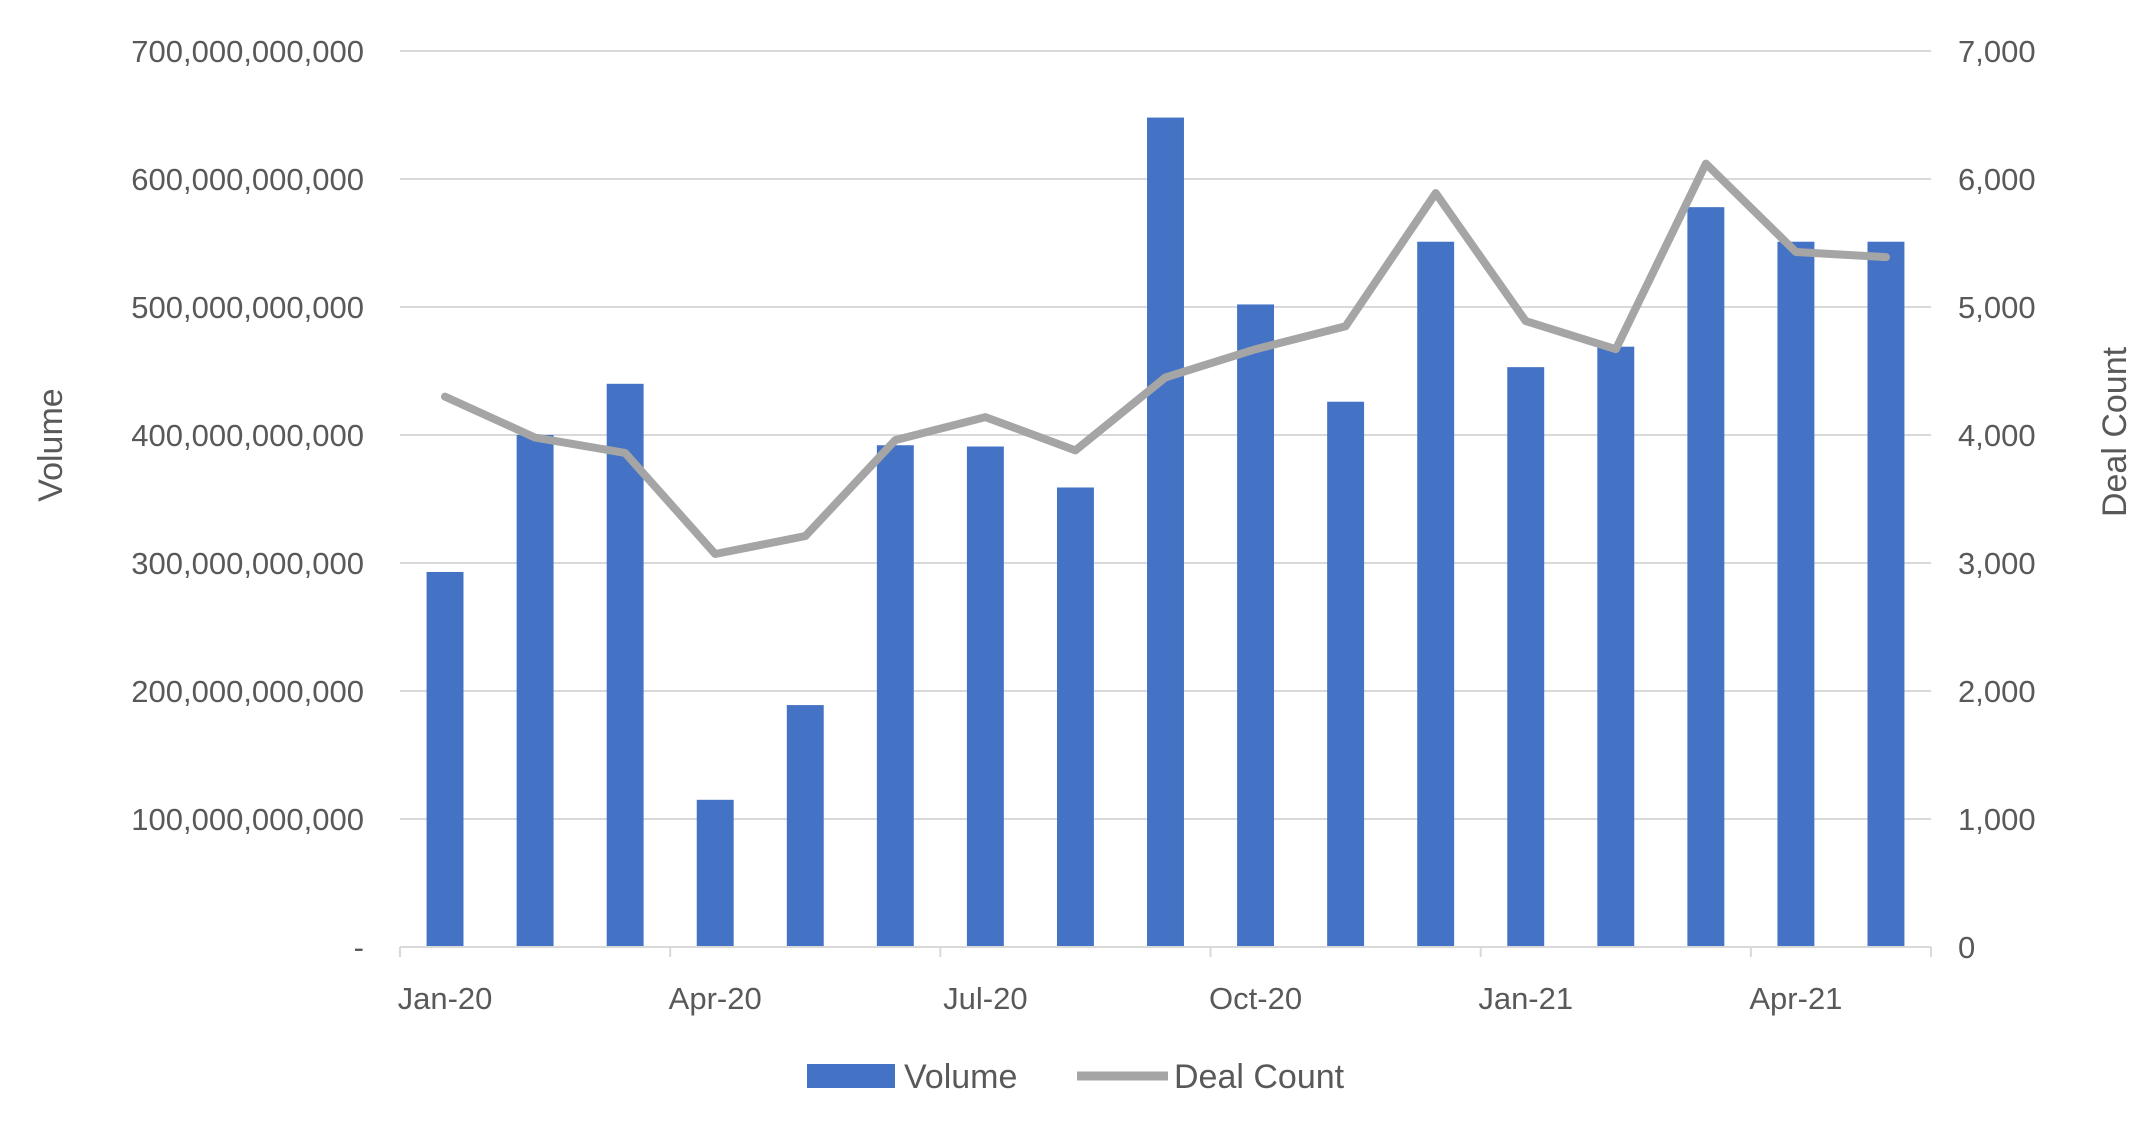  I want to click on x-tick-label: Jan-21, so click(1525, 998).